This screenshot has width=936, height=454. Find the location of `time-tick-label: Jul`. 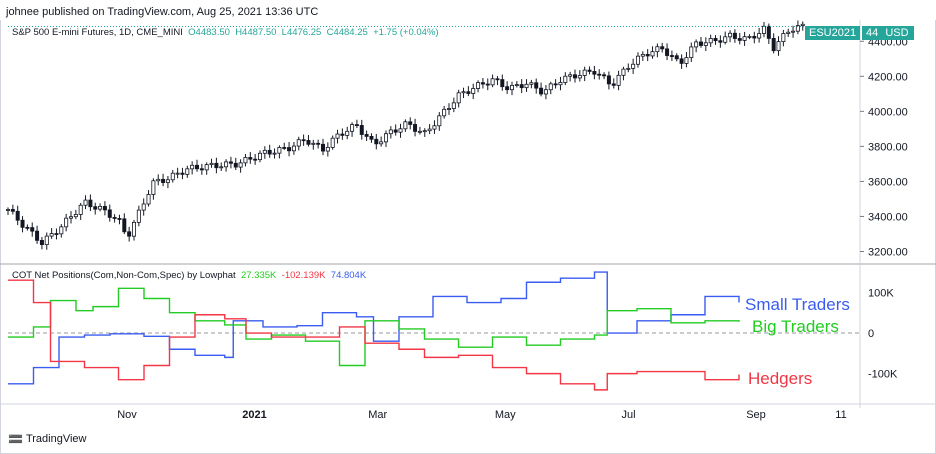

time-tick-label: Jul is located at coordinates (628, 415).